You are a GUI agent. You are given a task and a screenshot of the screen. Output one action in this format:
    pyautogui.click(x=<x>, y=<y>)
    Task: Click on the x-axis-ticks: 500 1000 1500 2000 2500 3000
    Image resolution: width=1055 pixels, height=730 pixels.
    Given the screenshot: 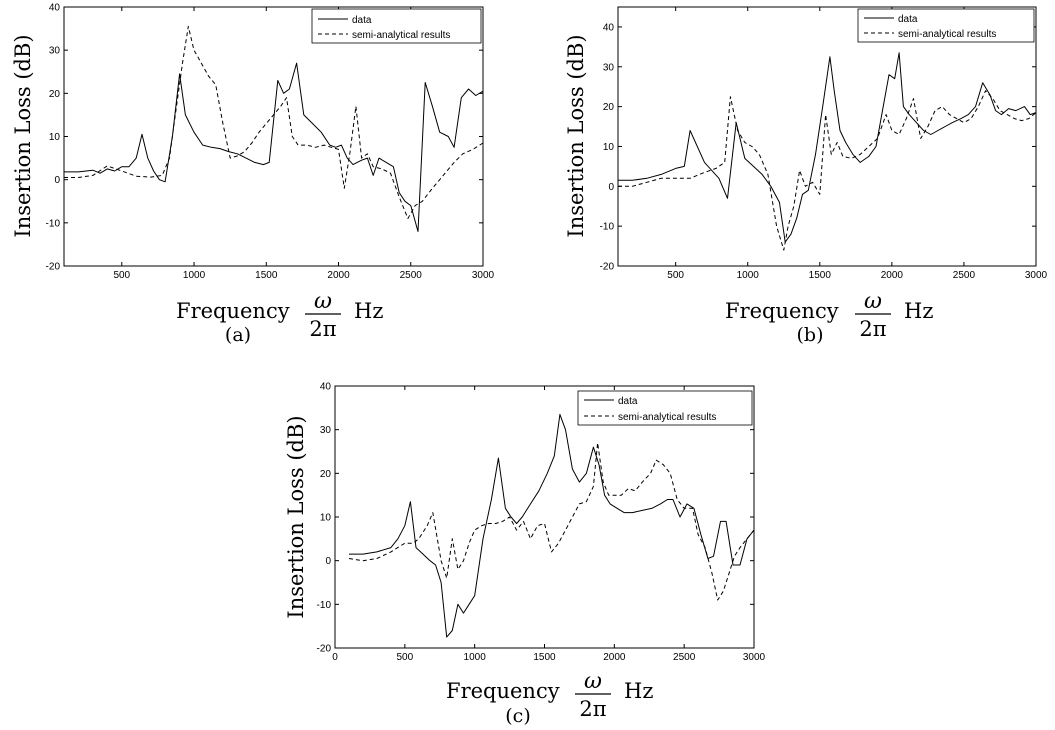 What is the action you would take?
    pyautogui.click(x=304, y=144)
    